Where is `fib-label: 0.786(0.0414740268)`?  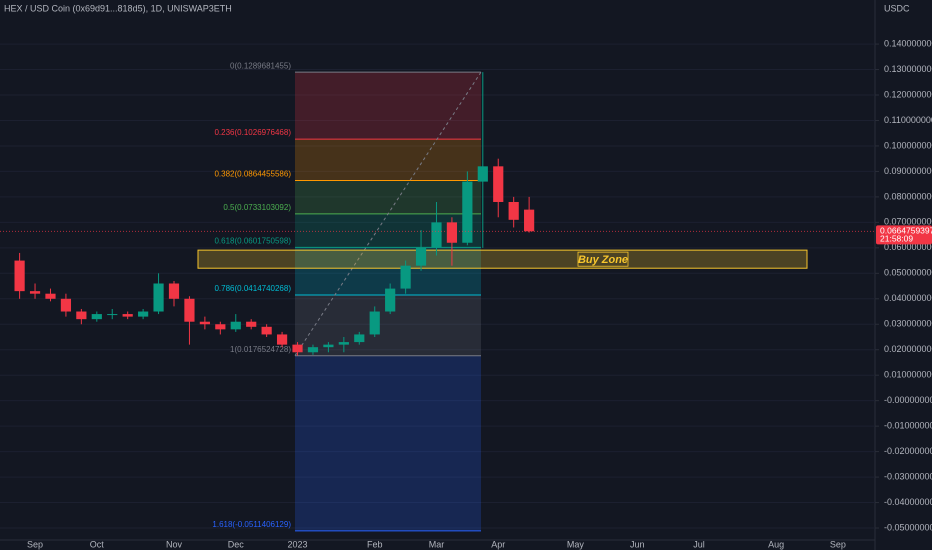 fib-label: 0.786(0.0414740268) is located at coordinates (252, 288).